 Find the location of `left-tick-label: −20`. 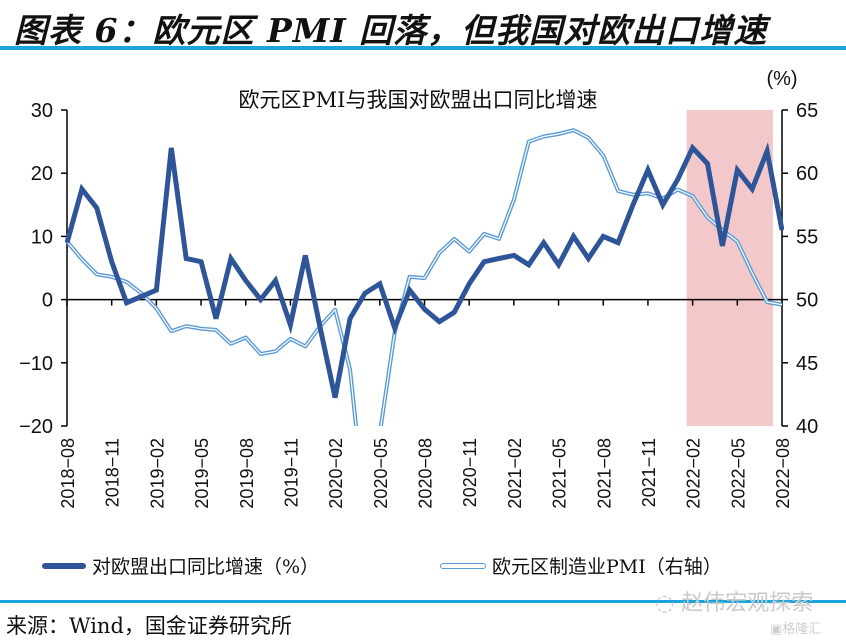

left-tick-label: −20 is located at coordinates (36, 427).